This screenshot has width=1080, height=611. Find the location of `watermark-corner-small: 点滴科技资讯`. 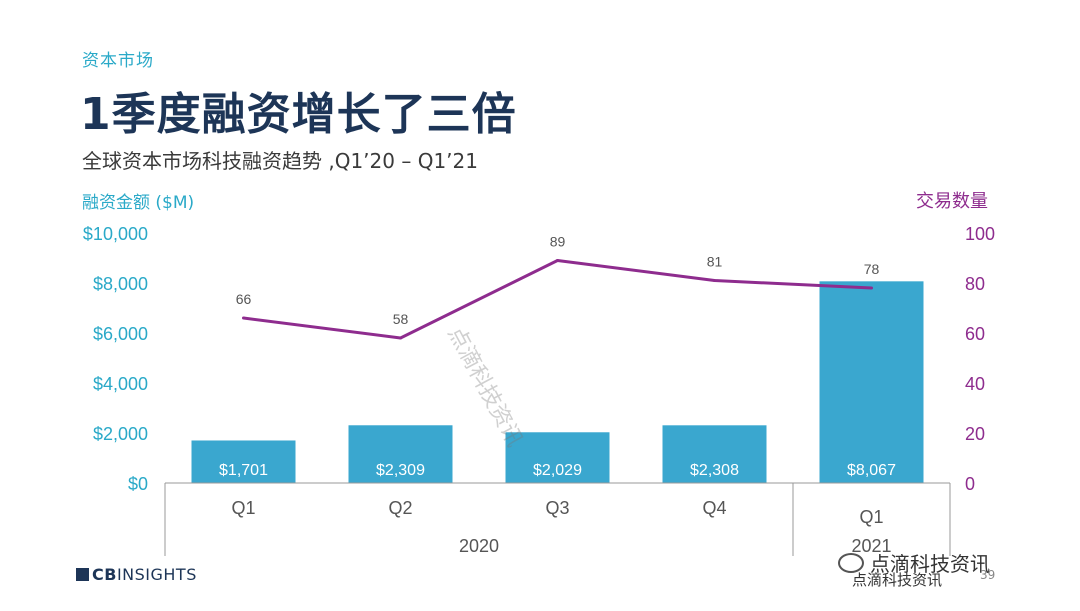

watermark-corner-small: 点滴科技资讯 is located at coordinates (897, 580).